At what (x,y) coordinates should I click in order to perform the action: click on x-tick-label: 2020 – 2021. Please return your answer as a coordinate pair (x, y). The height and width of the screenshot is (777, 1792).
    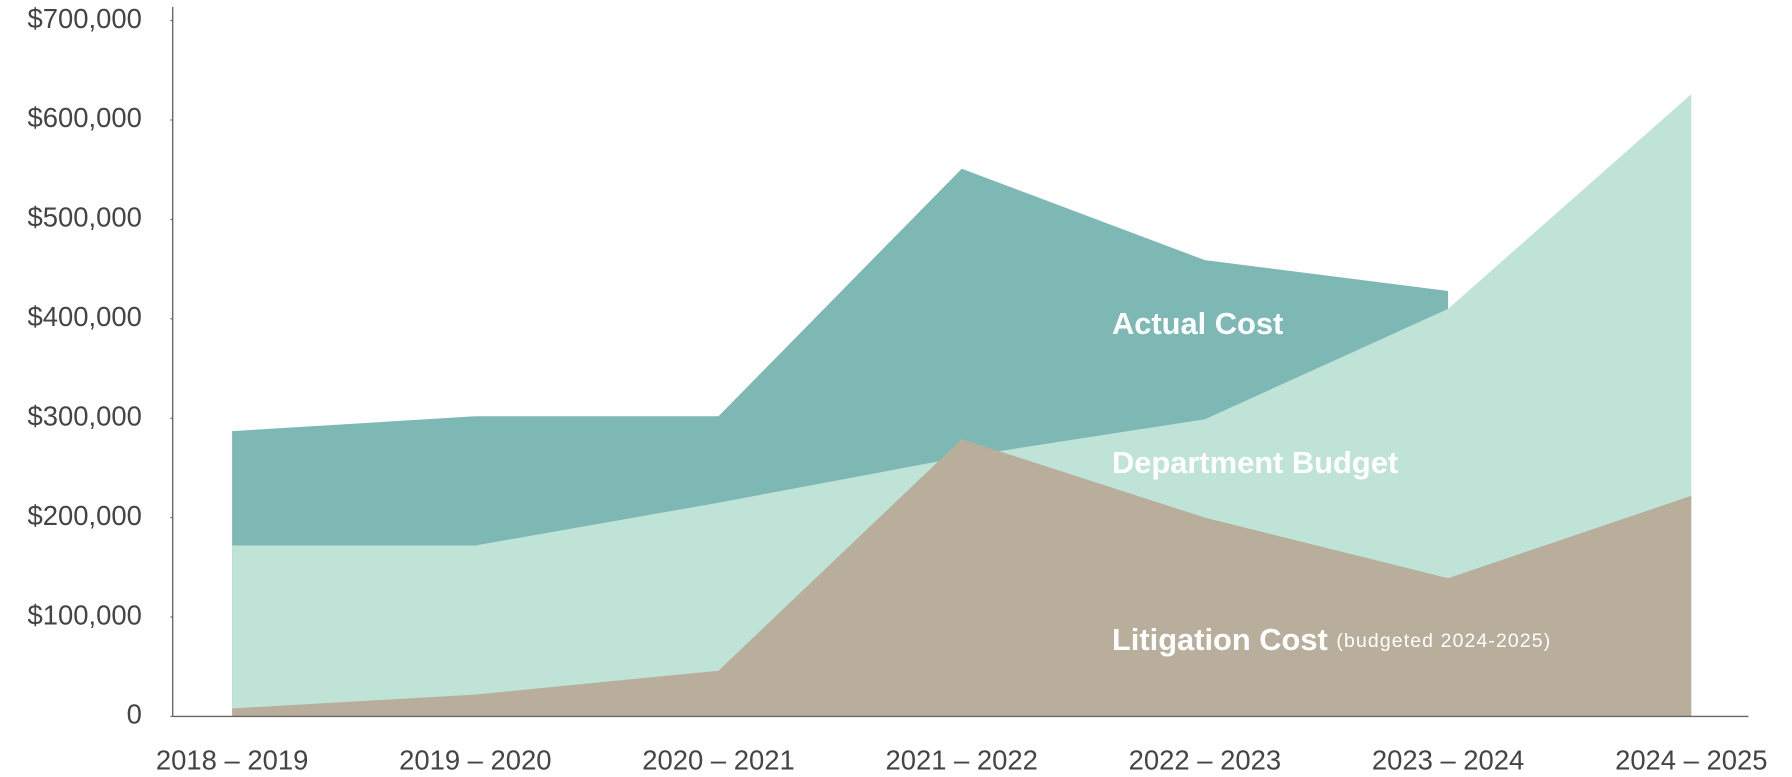
    Looking at the image, I should click on (718, 759).